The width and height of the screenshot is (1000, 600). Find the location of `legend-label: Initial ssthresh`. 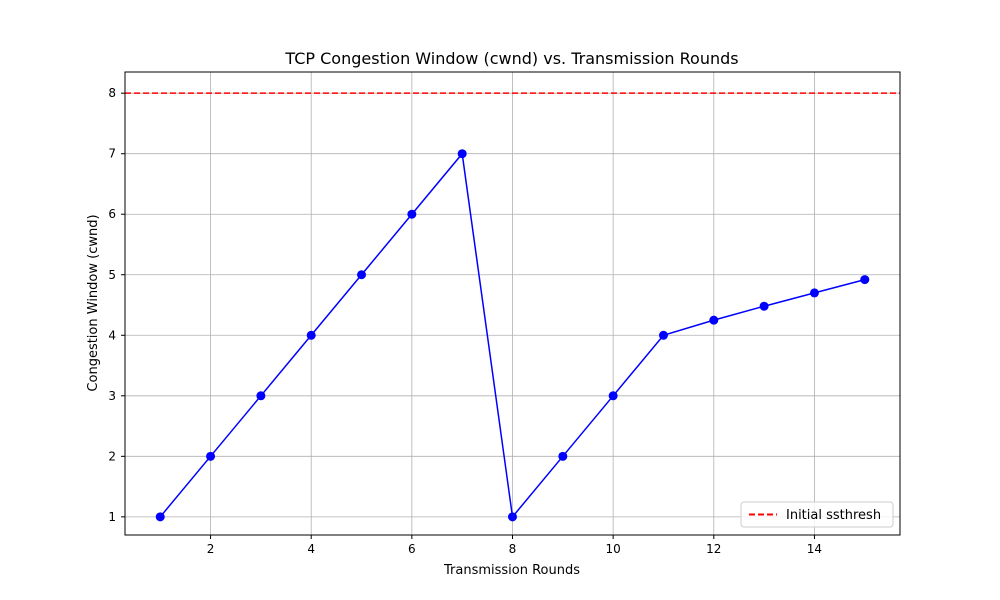

legend-label: Initial ssthresh is located at coordinates (833, 515).